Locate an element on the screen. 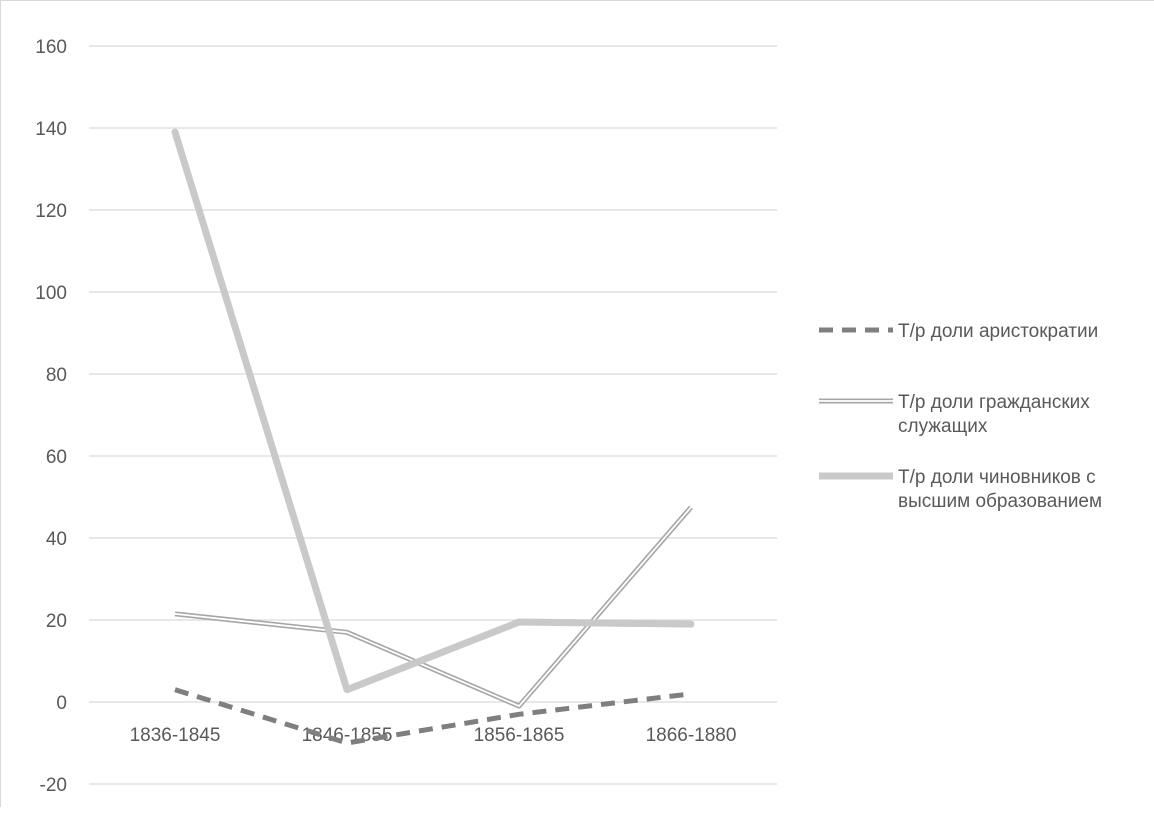  x-tick-label: 1866-1880 is located at coordinates (691, 735).